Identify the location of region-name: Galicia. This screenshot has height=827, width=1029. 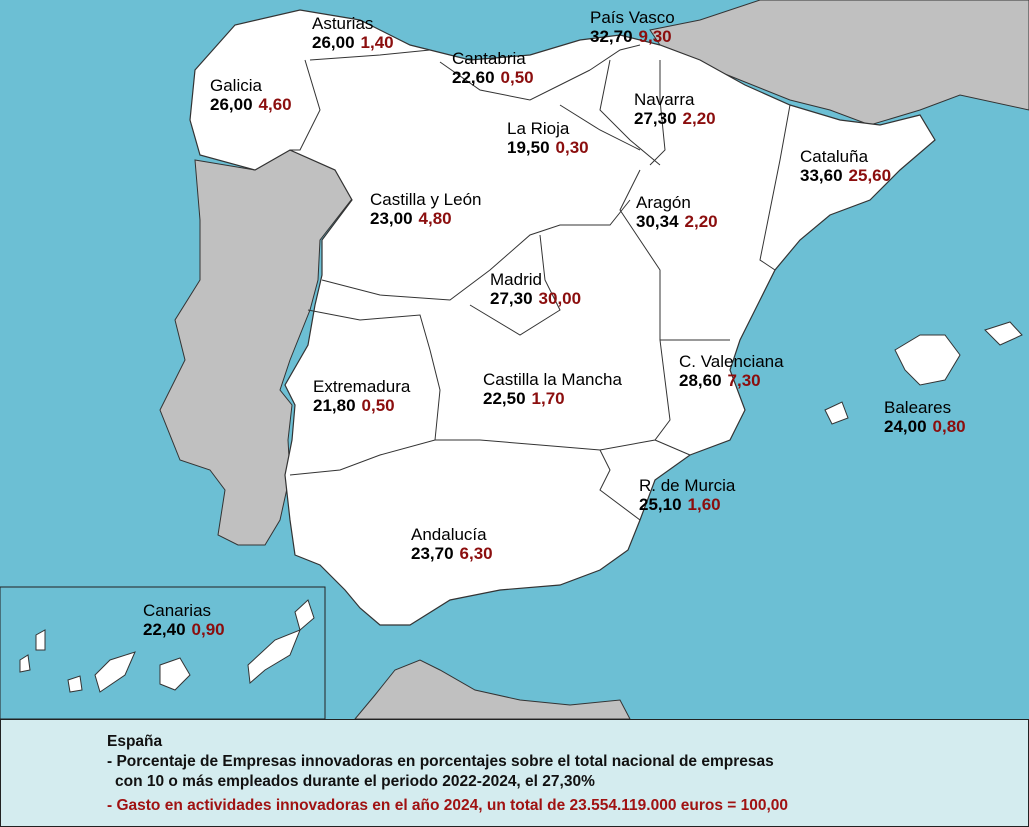
(236, 85).